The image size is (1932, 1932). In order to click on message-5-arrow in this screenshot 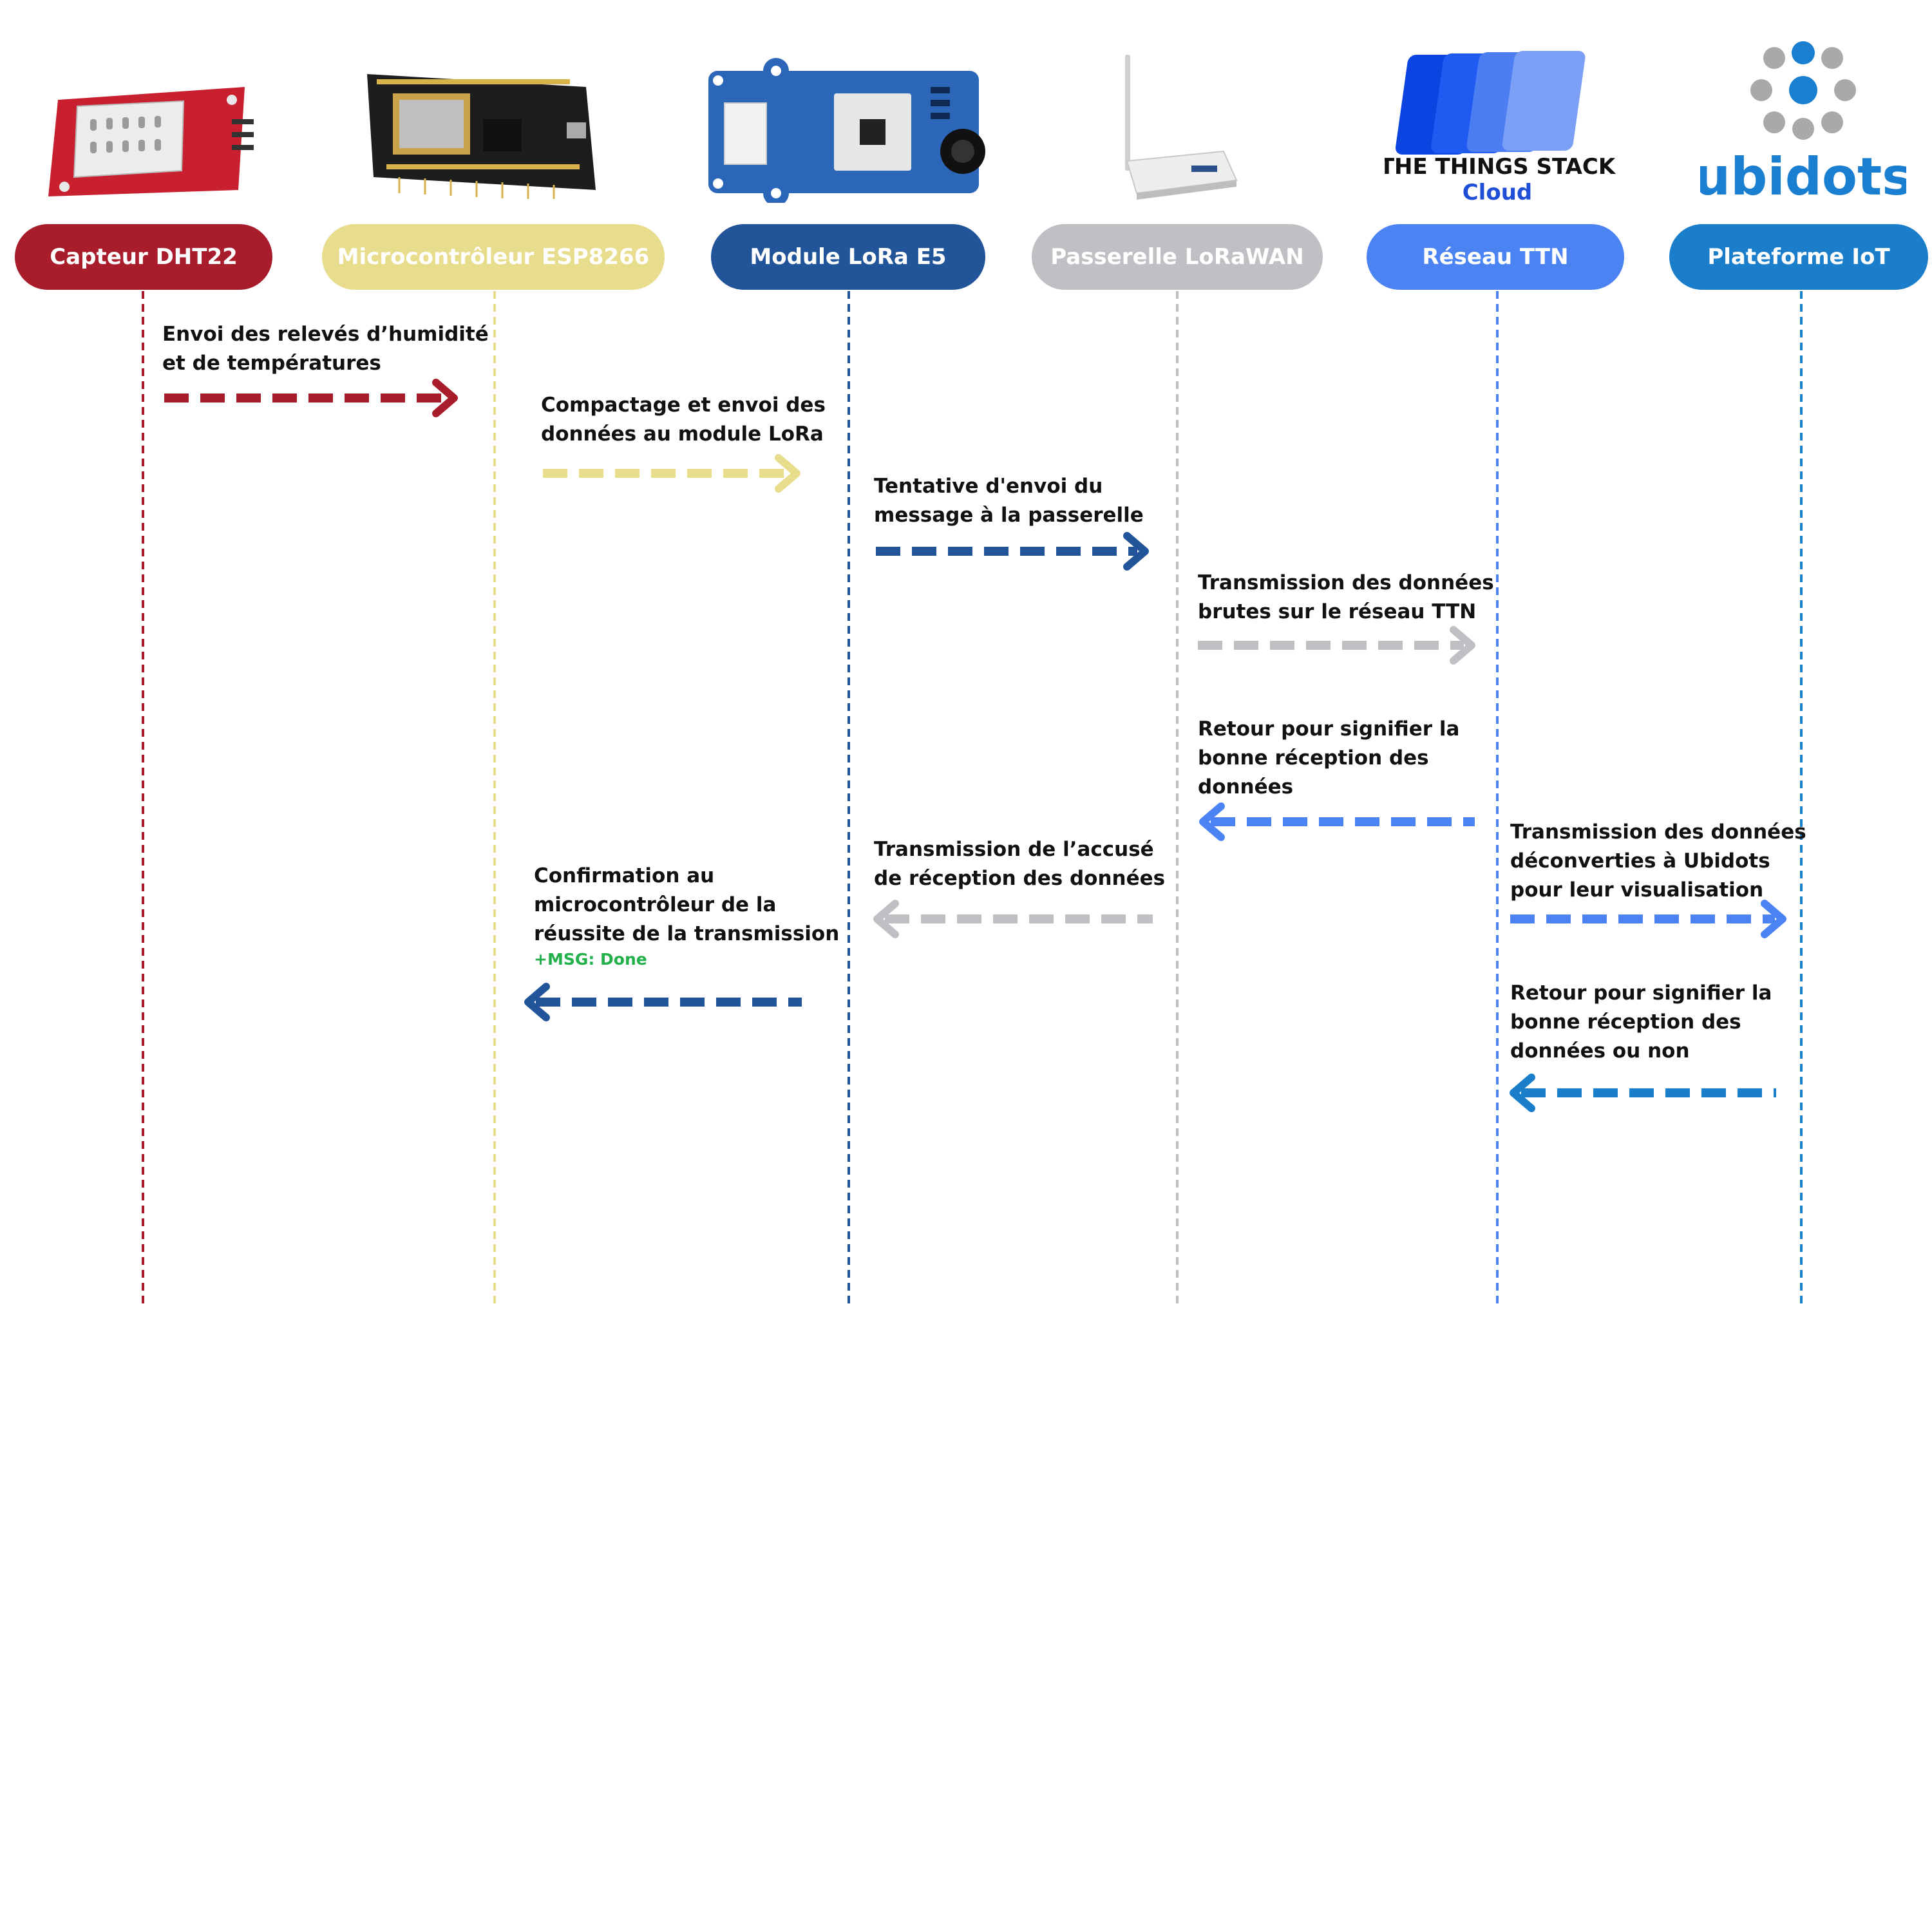, I will do `click(1337, 821)`.